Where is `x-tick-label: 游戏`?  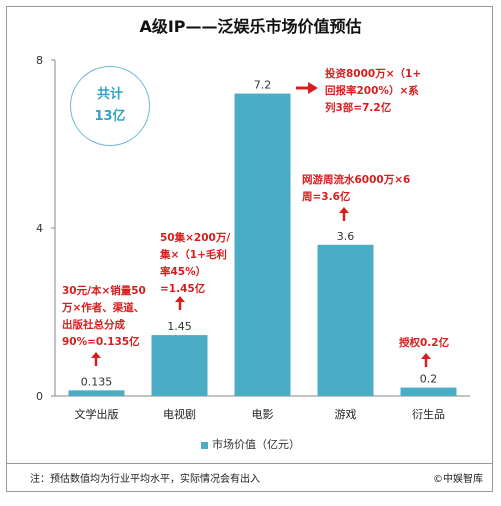
x-tick-label: 游戏 is located at coordinates (346, 414).